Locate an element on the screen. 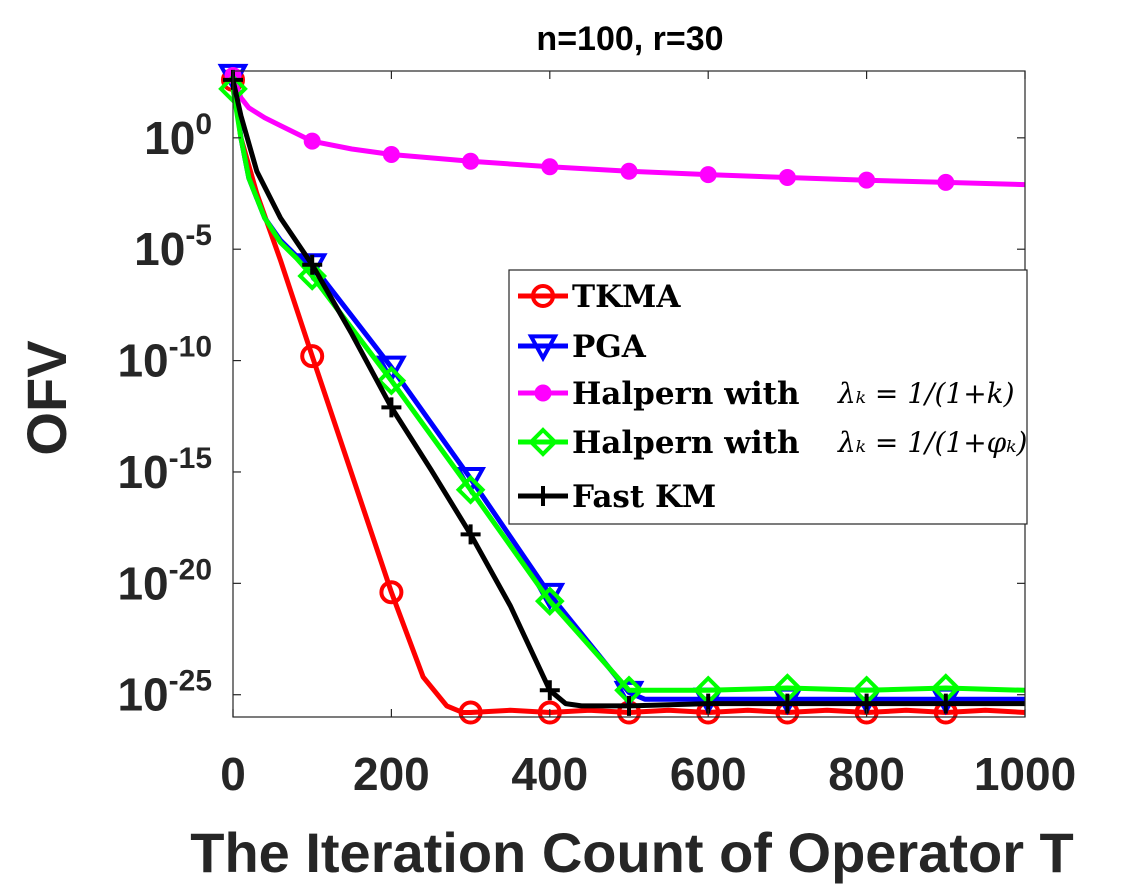  y-tick-label: 10⁻¹⁰ is located at coordinates (164, 359).